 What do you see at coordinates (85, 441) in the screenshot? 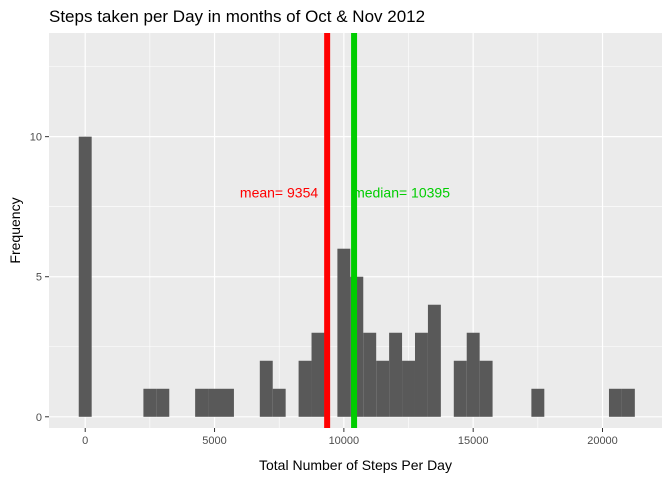
I see `x-tick-label: 0` at bounding box center [85, 441].